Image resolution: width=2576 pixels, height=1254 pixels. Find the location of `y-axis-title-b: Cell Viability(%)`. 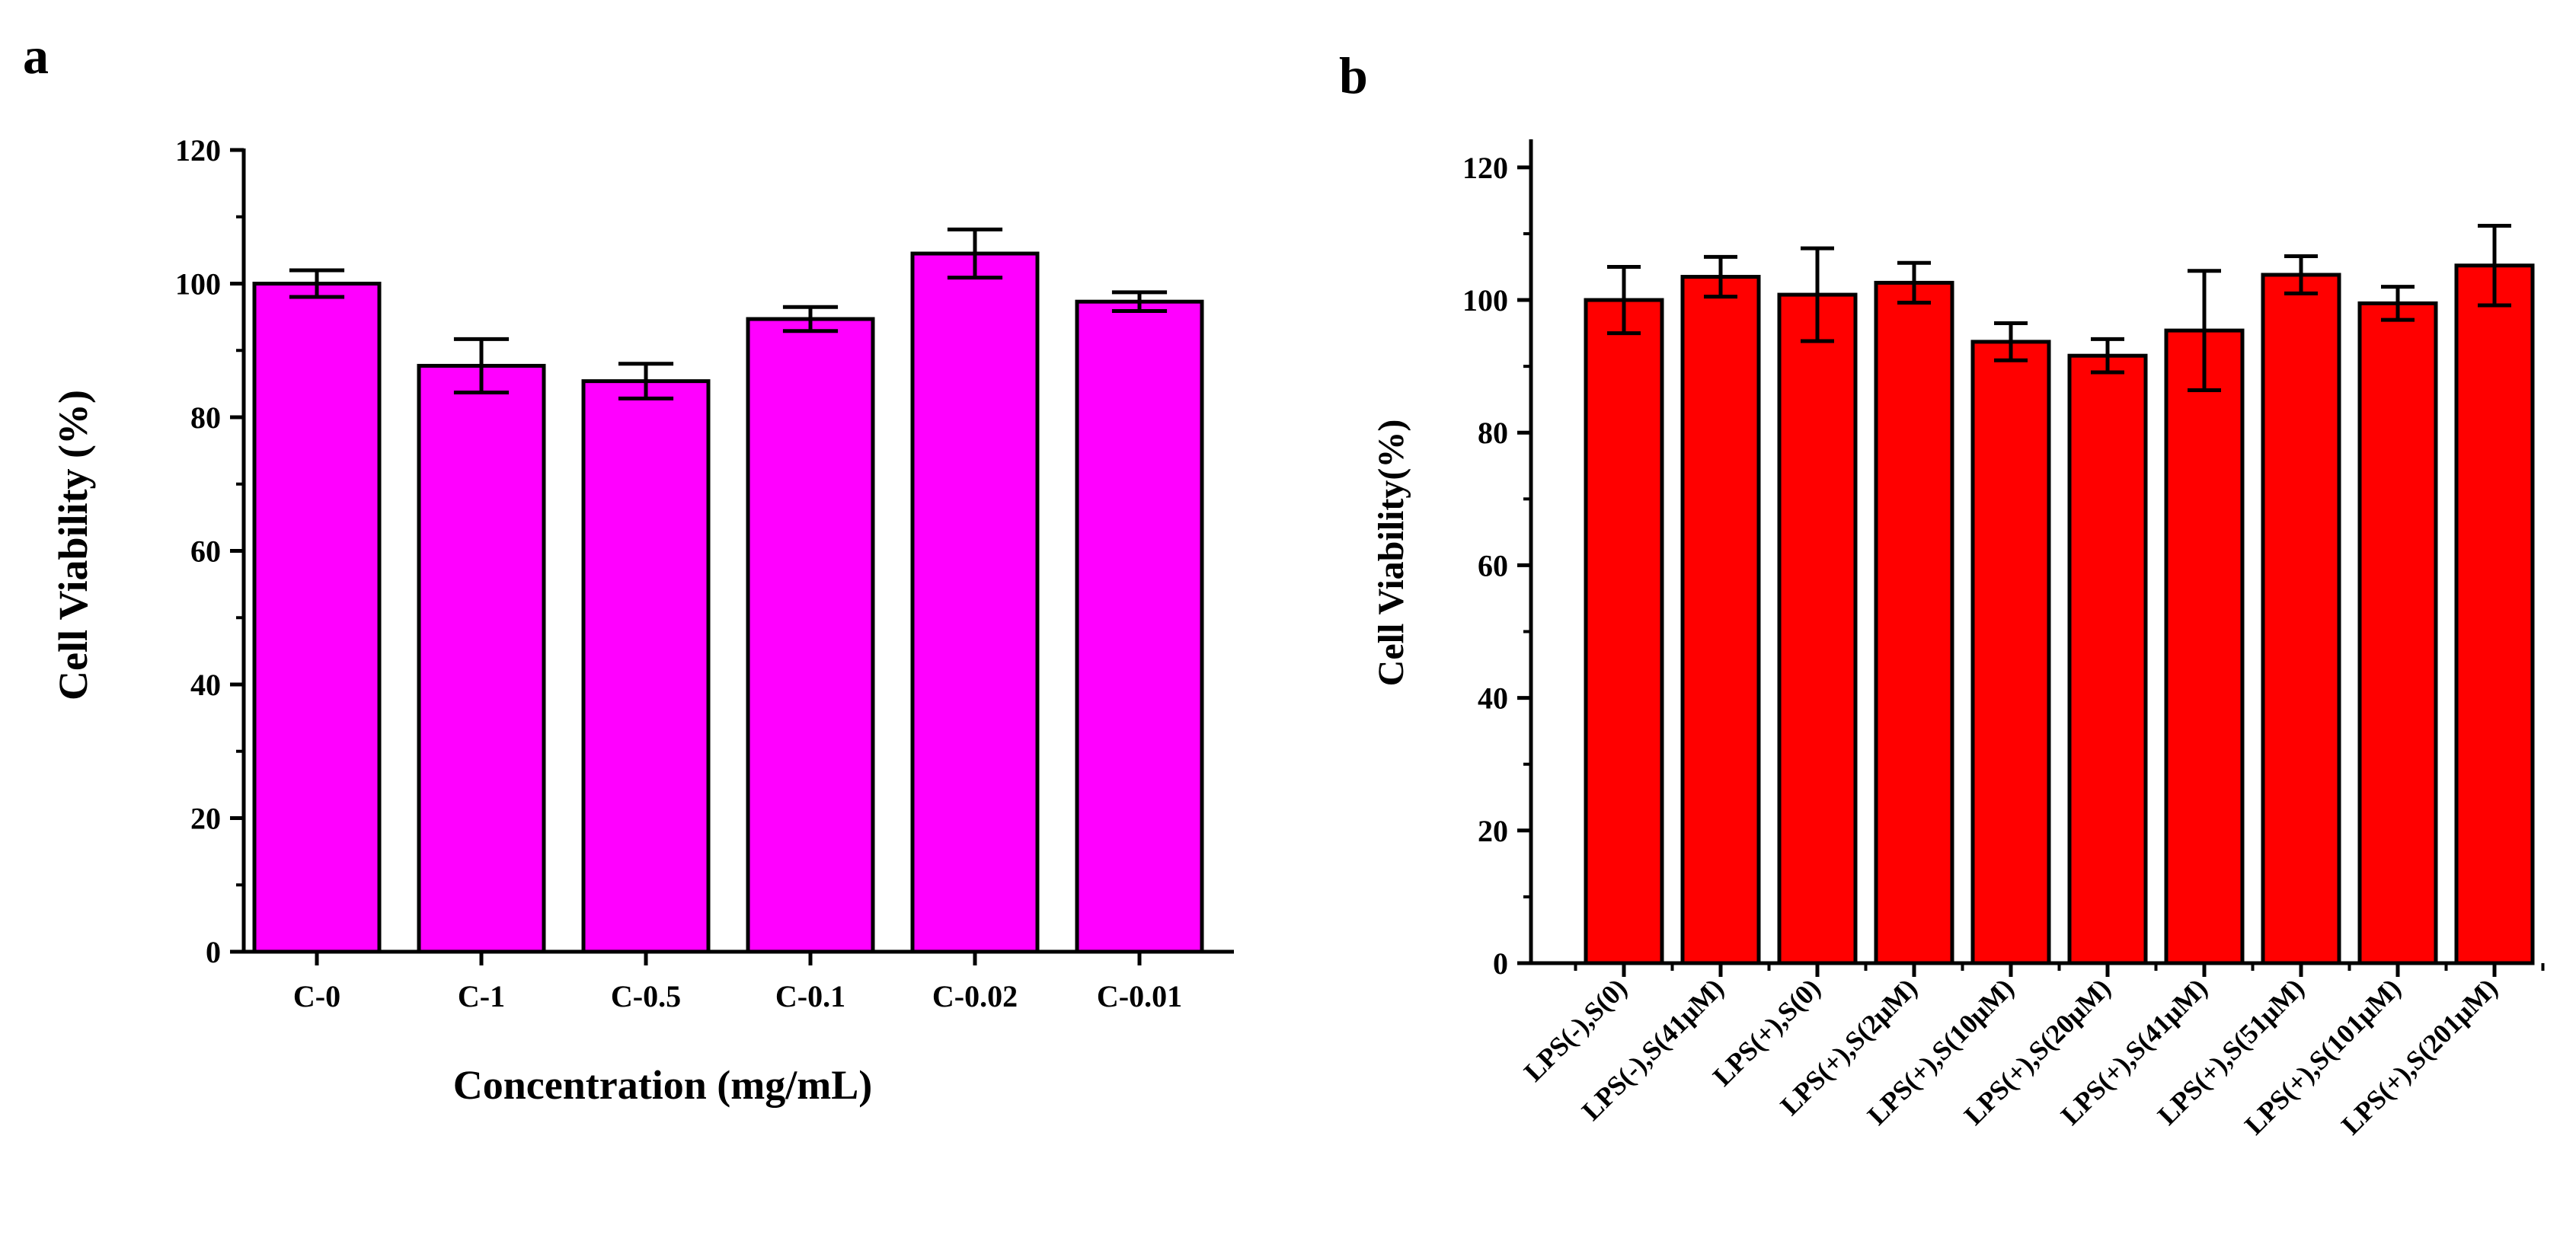

y-axis-title-b: Cell Viability(%) is located at coordinates (1391, 553).